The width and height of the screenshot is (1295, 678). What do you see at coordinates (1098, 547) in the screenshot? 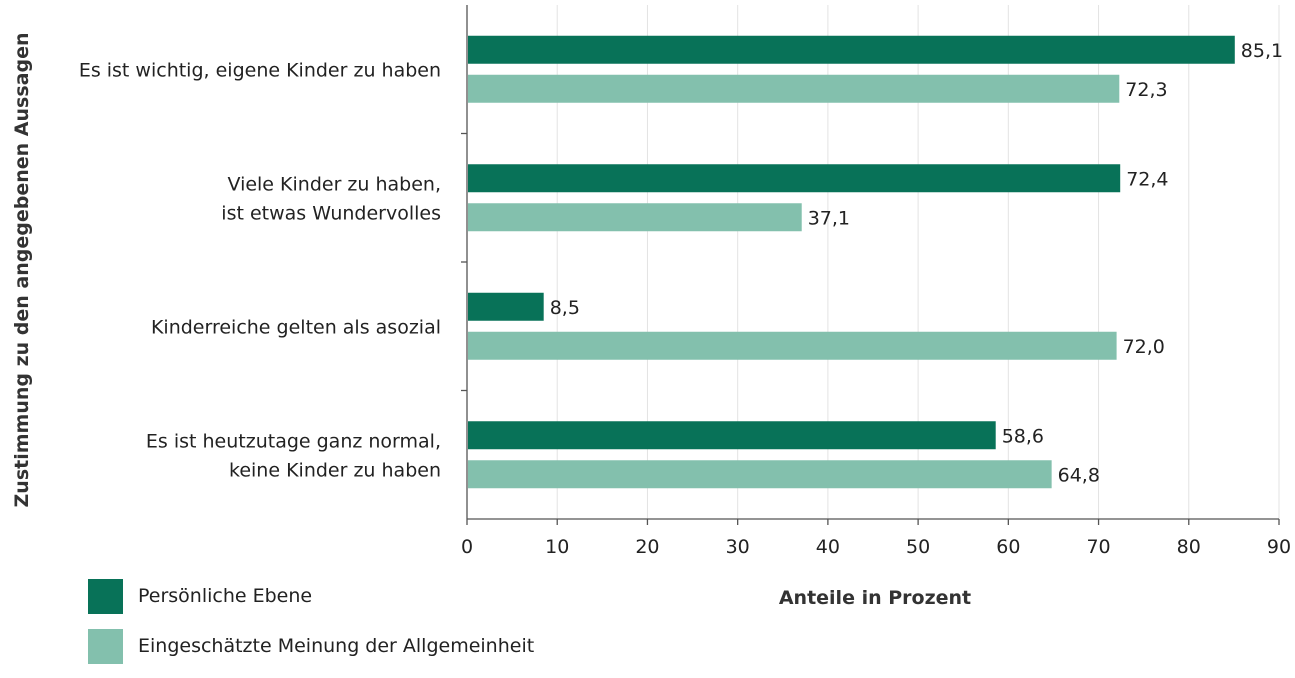
I see `x-tick-label: 70` at bounding box center [1098, 547].